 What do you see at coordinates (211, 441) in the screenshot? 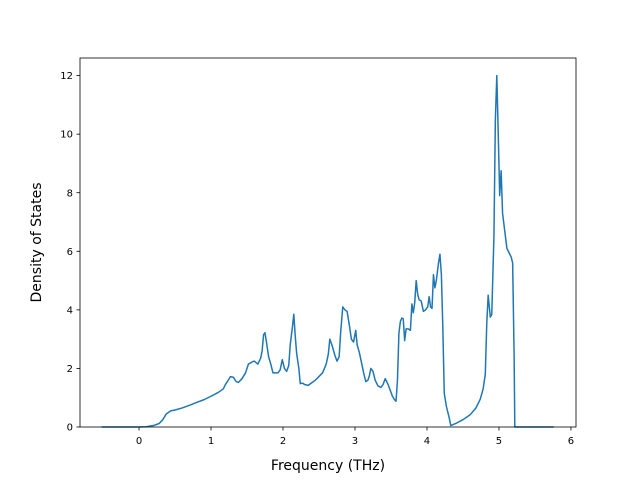
I see `x-tick-label: 1` at bounding box center [211, 441].